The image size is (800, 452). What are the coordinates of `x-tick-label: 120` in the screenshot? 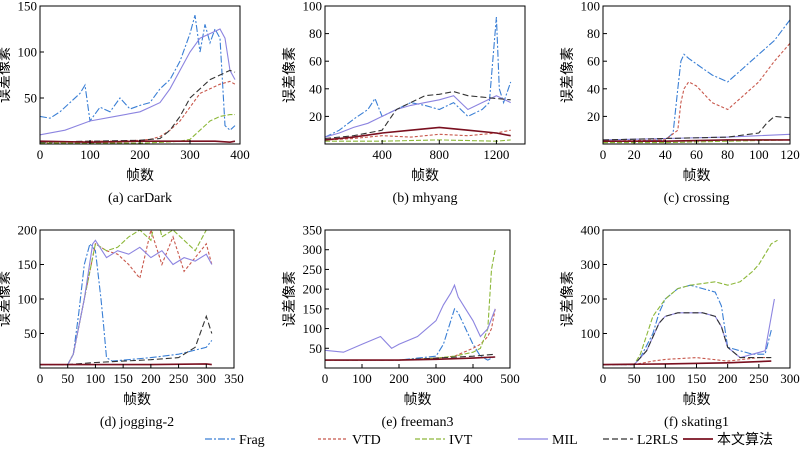 It's located at (790, 154).